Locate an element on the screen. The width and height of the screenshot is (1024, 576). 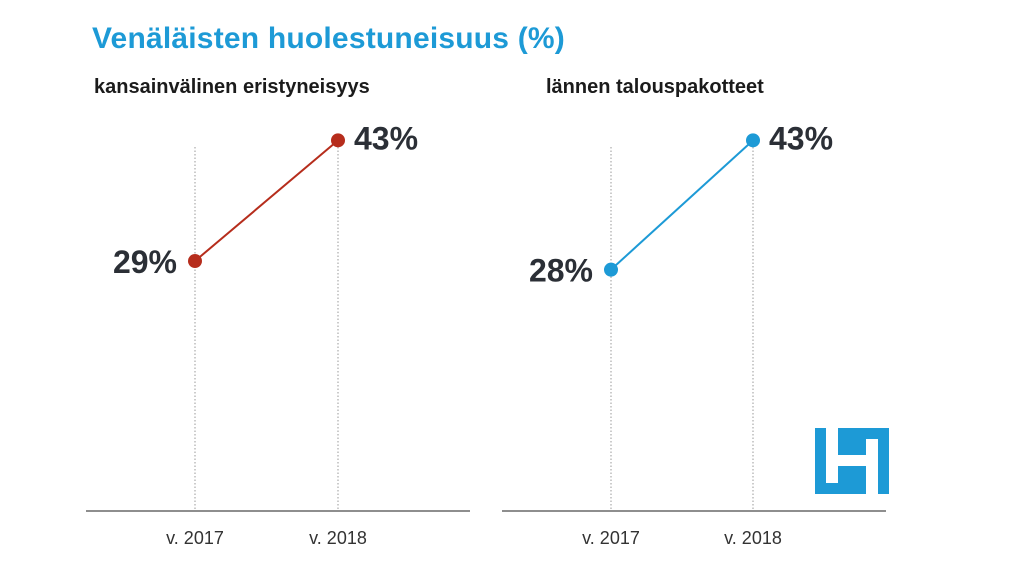
hs-logo-icon is located at coordinates (852, 461).